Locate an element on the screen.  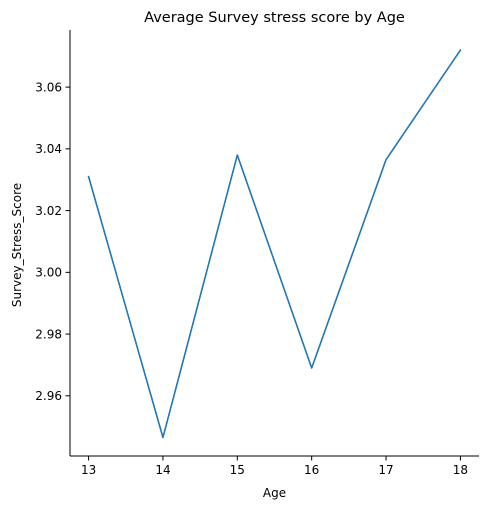
chart-title: Average Survey stress score by Age is located at coordinates (274, 18).